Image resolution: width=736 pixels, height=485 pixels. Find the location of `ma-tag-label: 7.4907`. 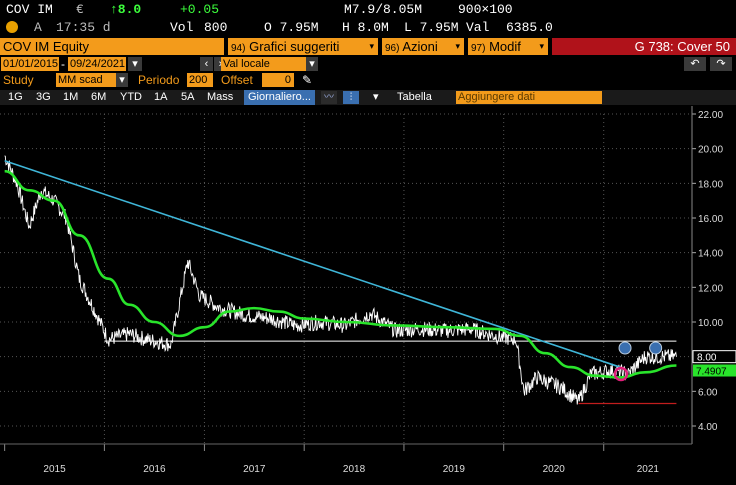

ma-tag-label: 7.4907 is located at coordinates (711, 372).